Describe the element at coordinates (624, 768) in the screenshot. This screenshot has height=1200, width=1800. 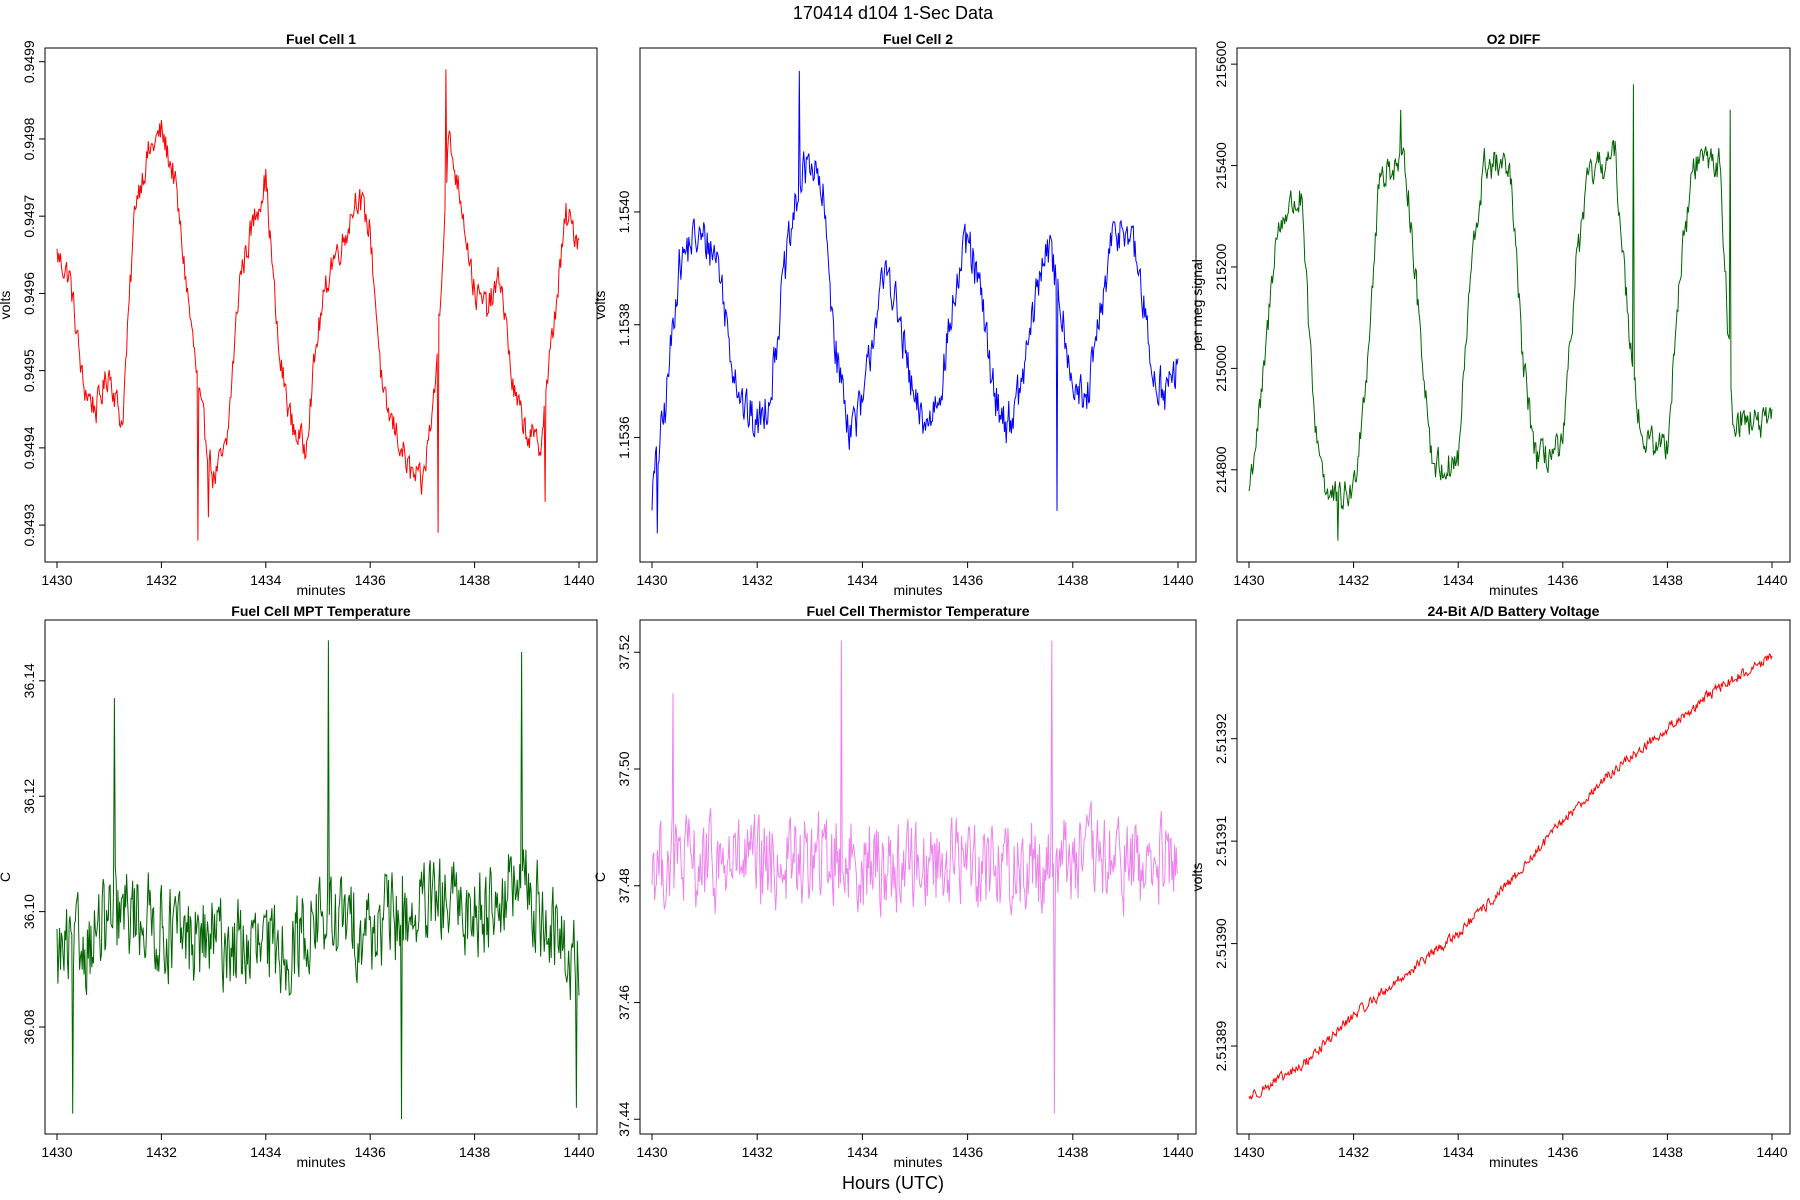
I see `y-tick-label: 37.50` at that location.